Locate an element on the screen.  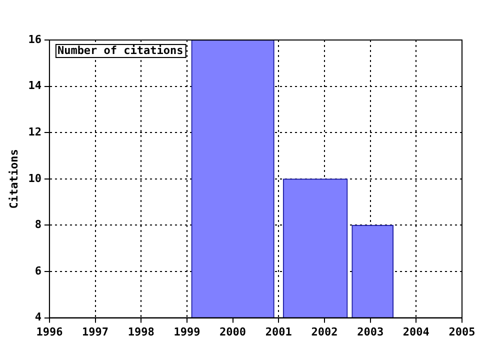
x-tick-label: 2004 is located at coordinates (416, 331).